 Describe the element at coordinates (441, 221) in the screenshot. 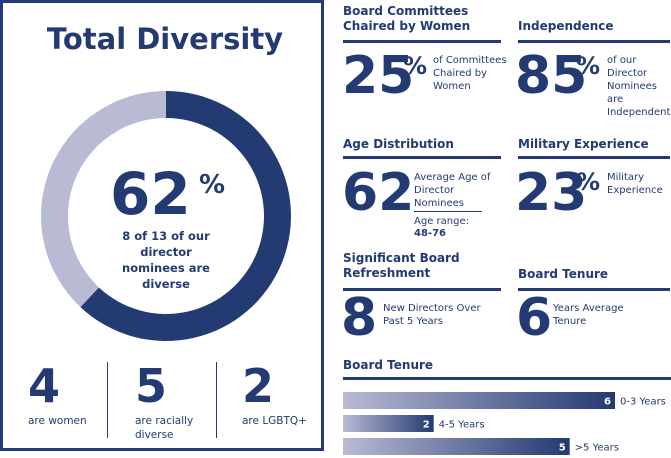

I see `age-range-label: Age range:` at that location.